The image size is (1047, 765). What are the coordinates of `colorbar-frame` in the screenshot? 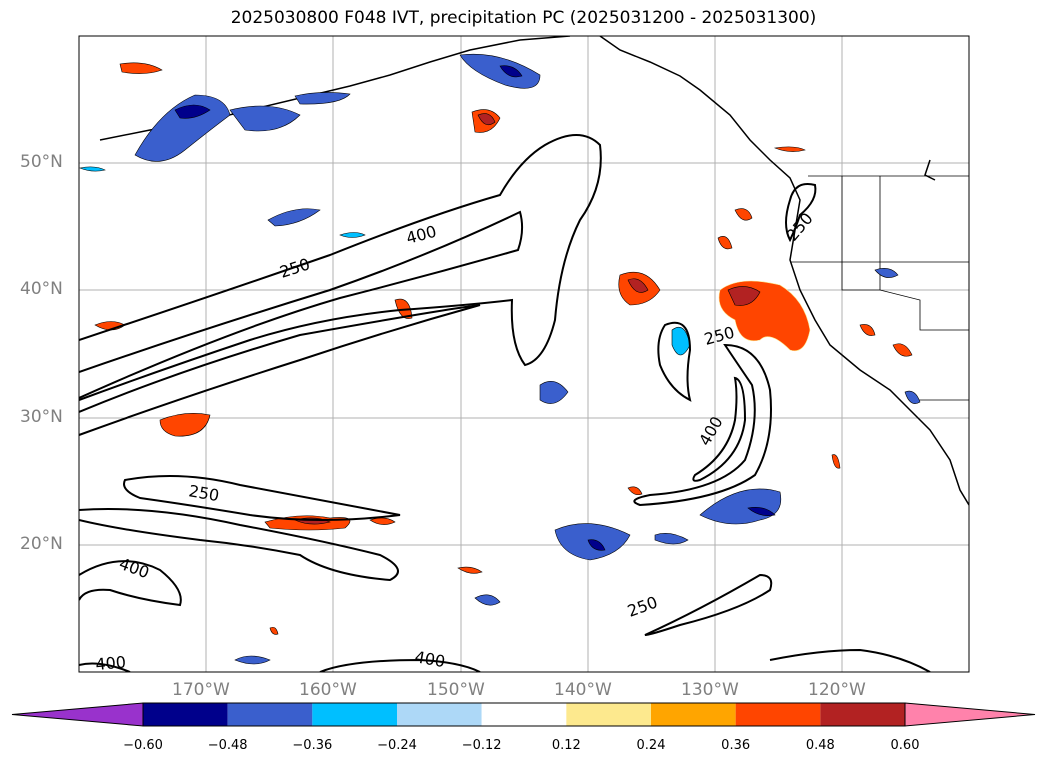 It's located at (524, 714).